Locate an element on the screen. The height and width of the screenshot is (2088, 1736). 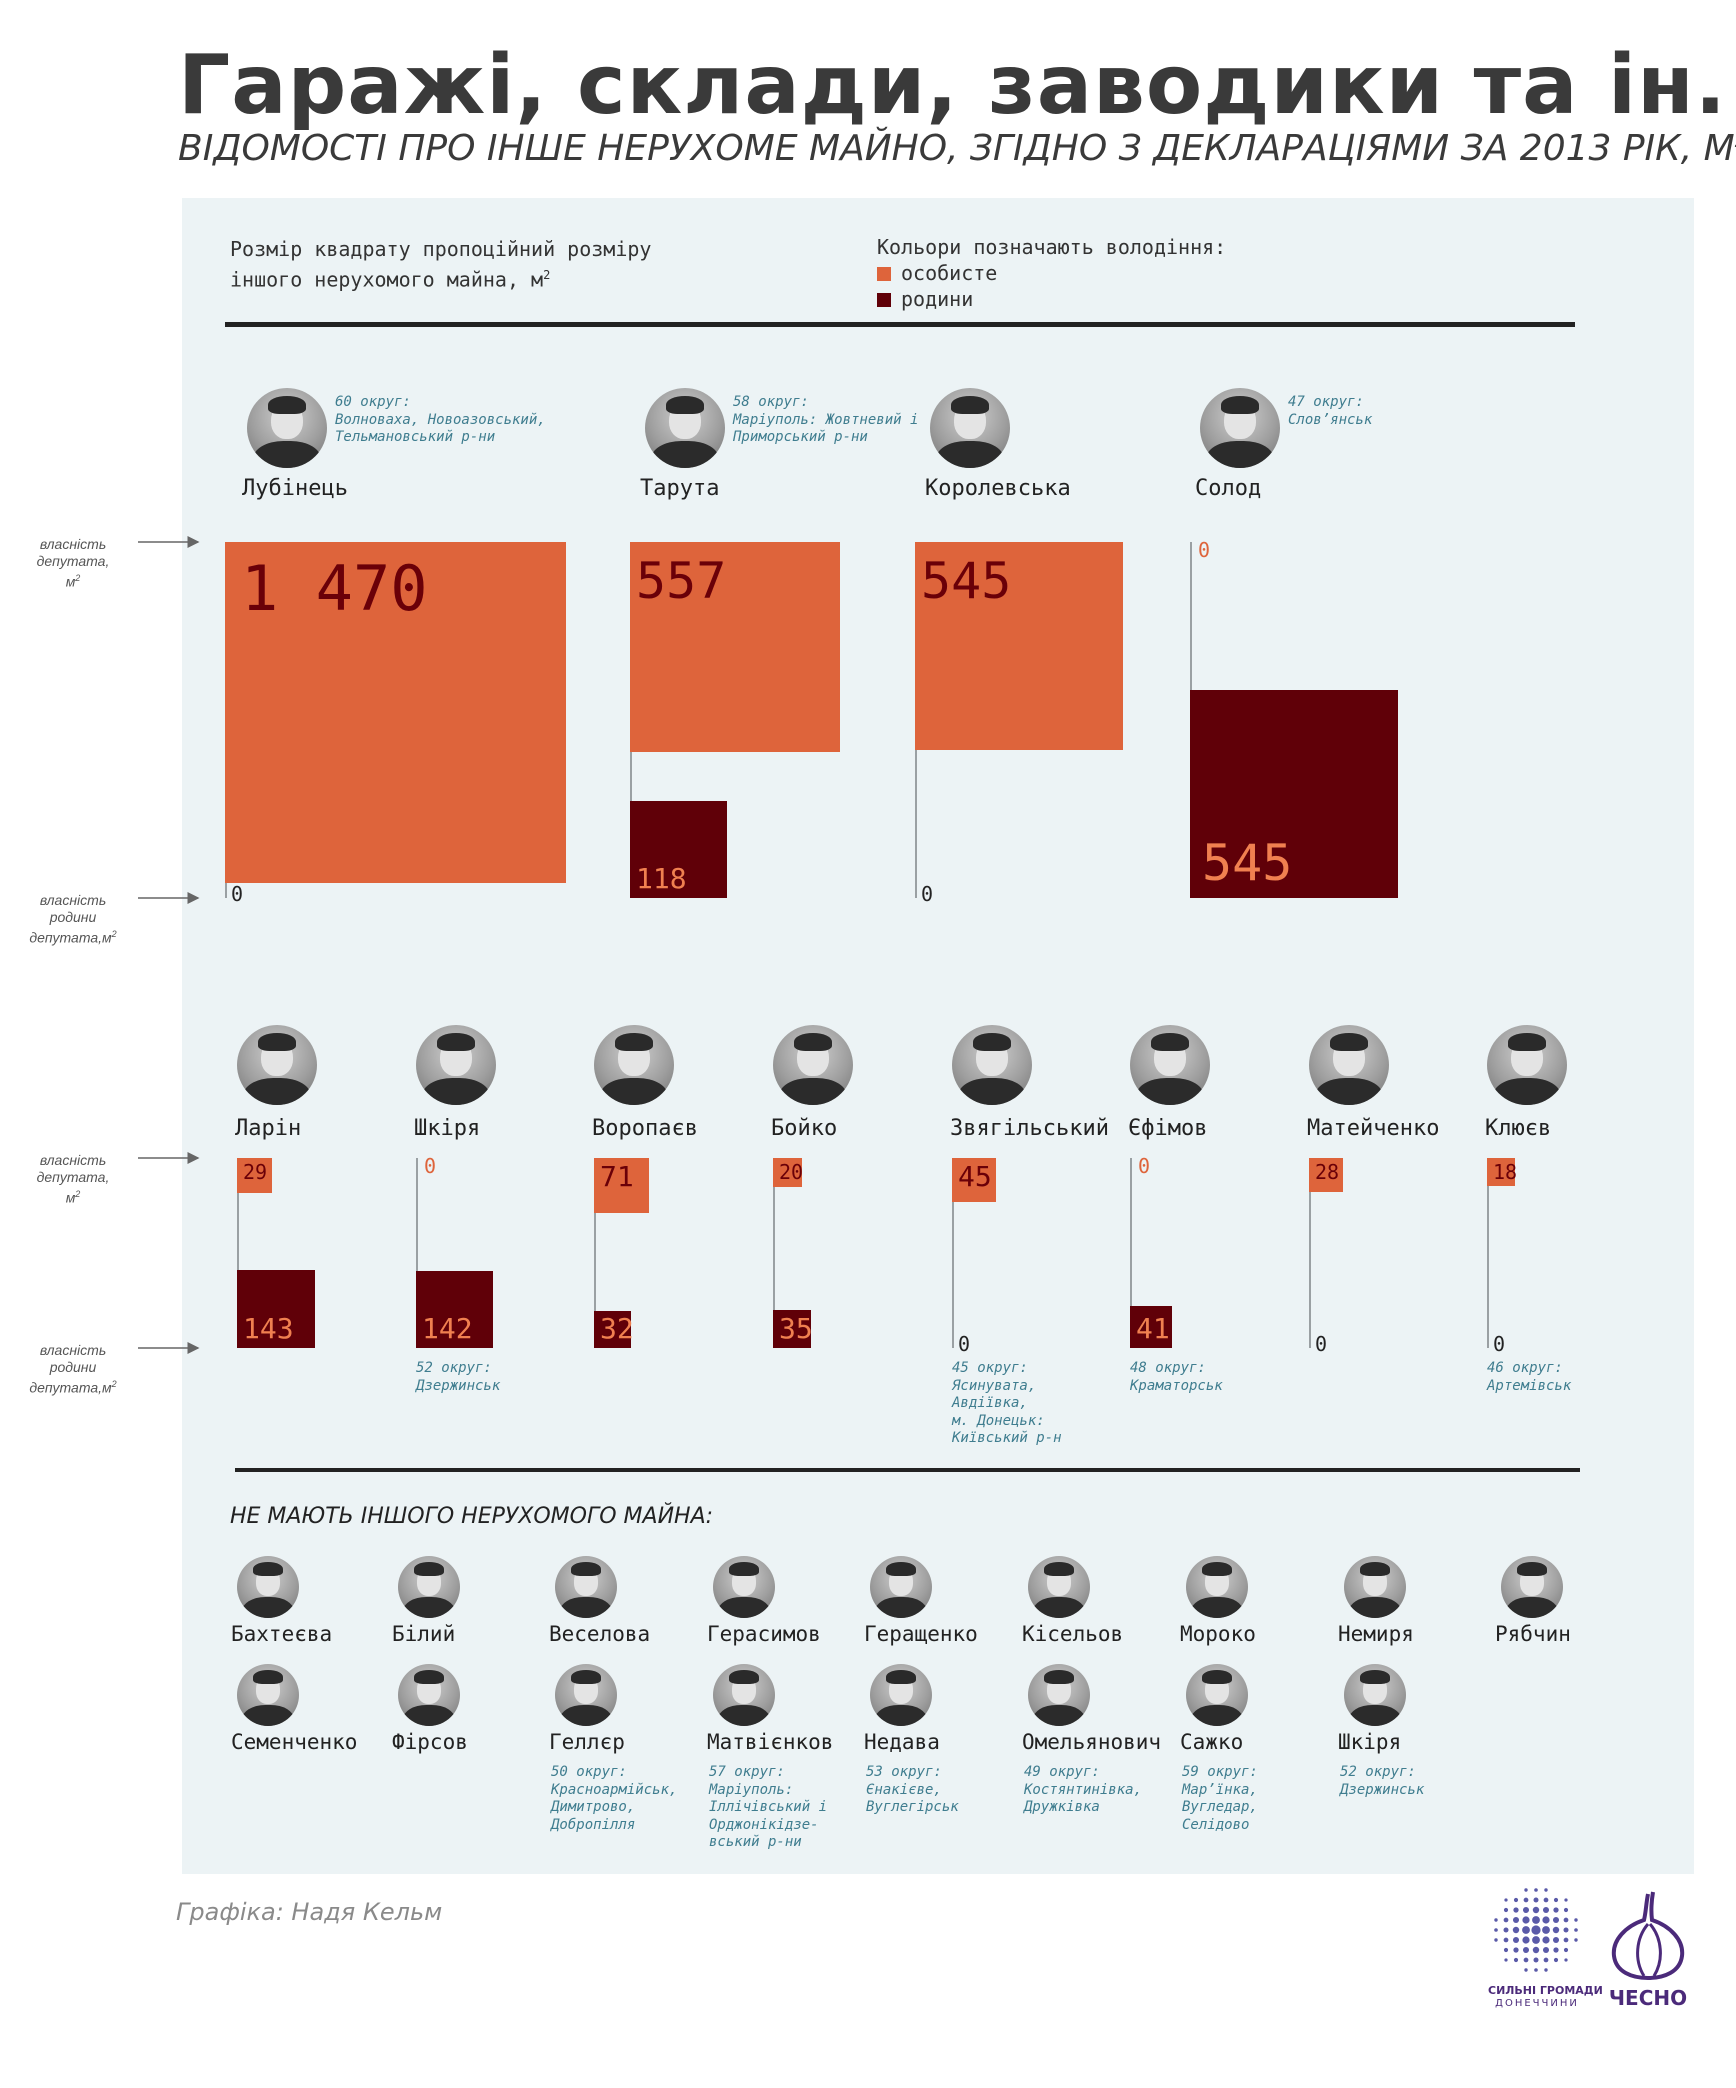
axis-note-deputy-1-l2: депутата, is located at coordinates (73, 561).